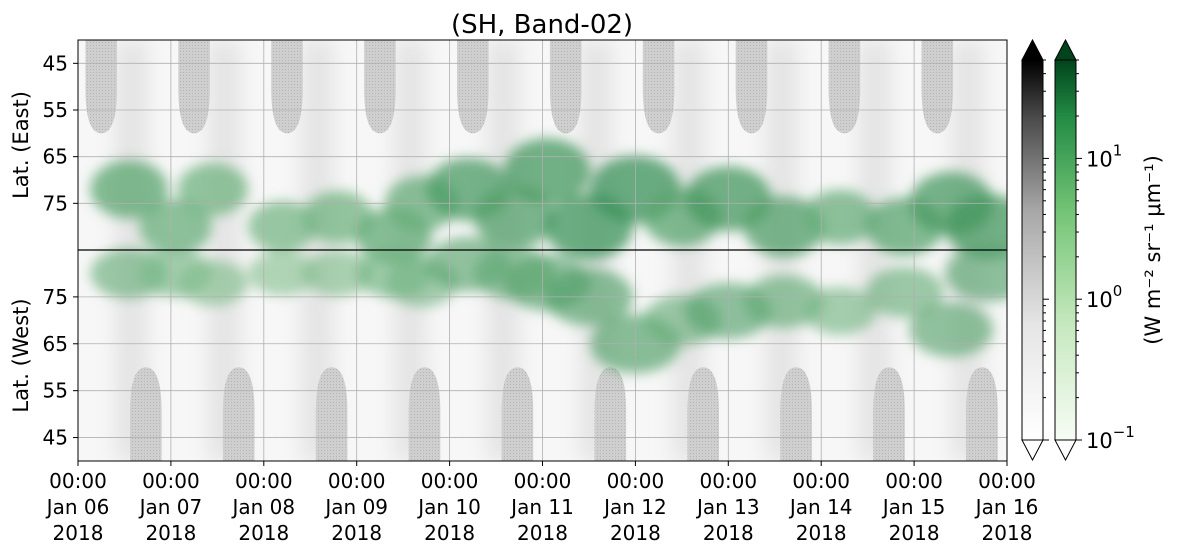 The height and width of the screenshot is (556, 1181). Describe the element at coordinates (55, 344) in the screenshot. I see `y-tick-label-west: 65` at that location.